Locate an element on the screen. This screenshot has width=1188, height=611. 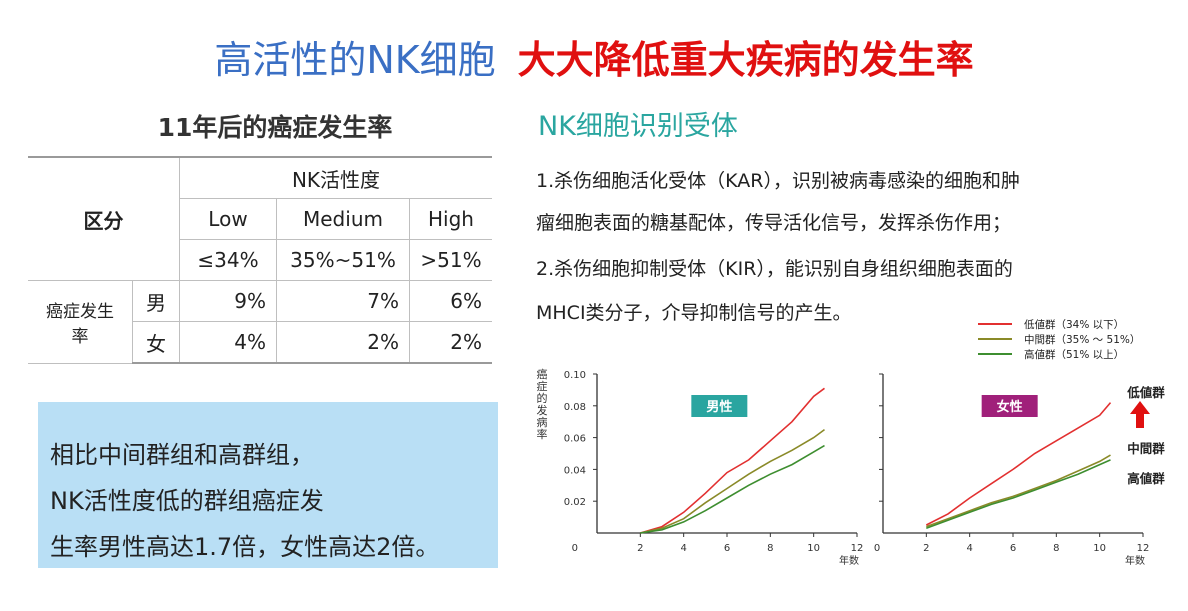
table-row: 癌症发生率 男 9% 7% 6% is located at coordinates (260, 322).